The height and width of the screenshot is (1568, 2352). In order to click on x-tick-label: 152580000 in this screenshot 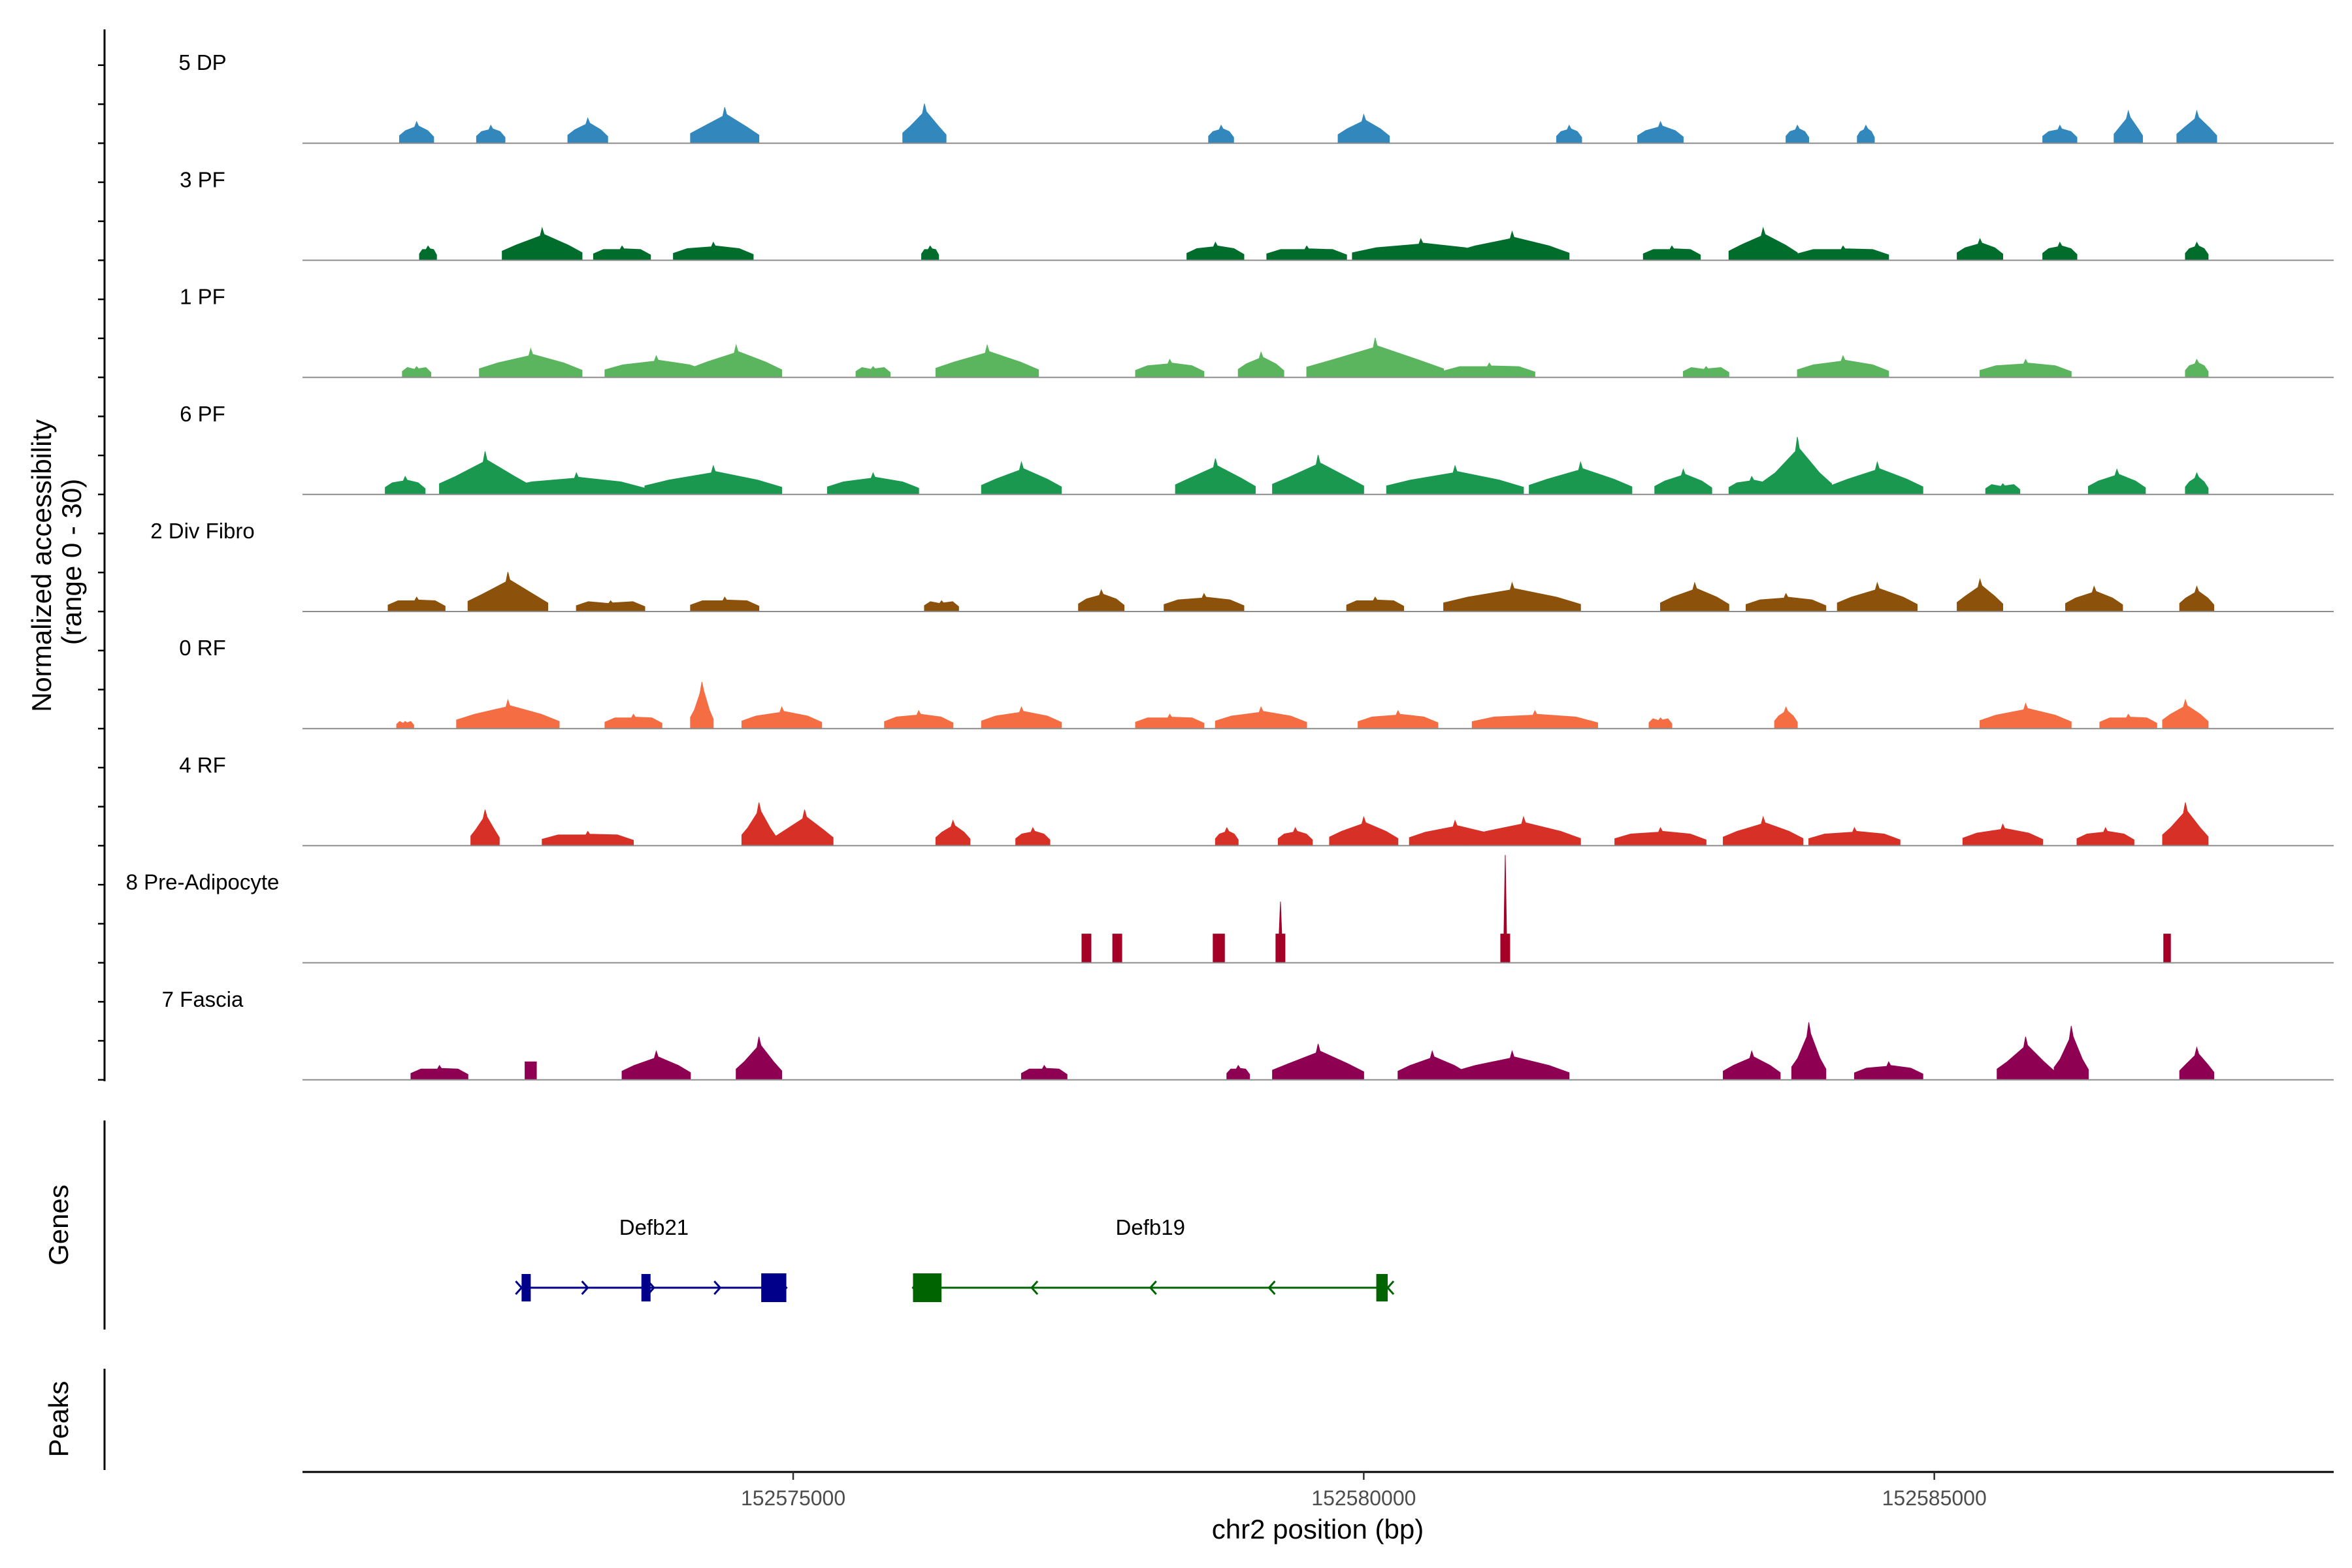, I will do `click(1363, 1498)`.